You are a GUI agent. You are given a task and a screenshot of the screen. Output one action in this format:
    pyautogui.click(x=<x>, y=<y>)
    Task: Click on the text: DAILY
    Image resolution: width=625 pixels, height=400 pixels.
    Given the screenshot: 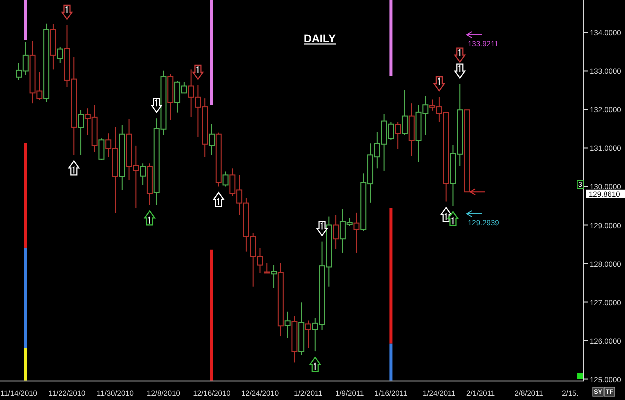 What is the action you would take?
    pyautogui.click(x=320, y=40)
    